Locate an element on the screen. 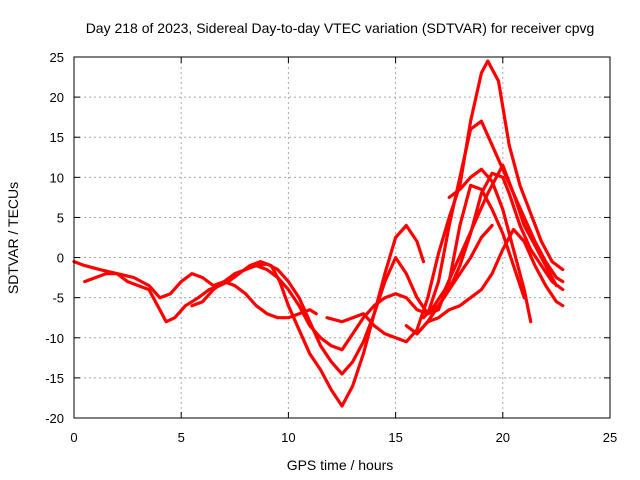  y-tick-label: -5 is located at coordinates (58, 298).